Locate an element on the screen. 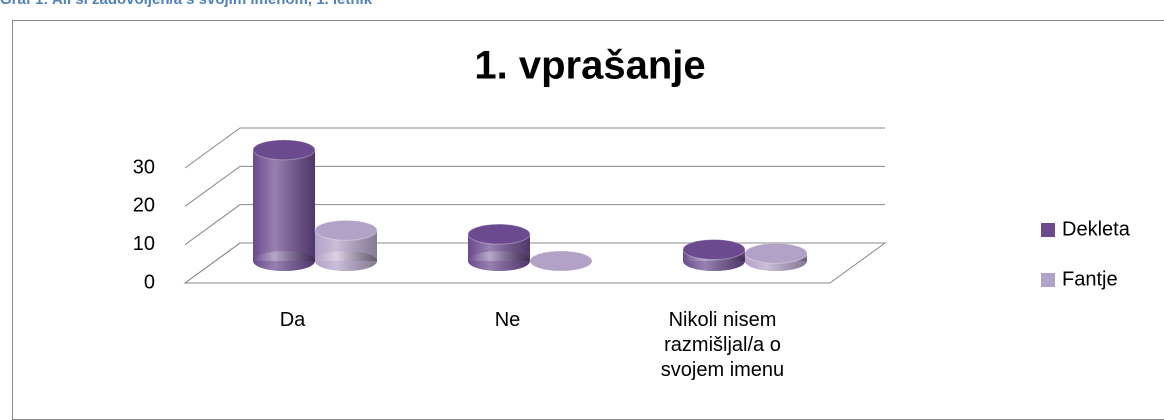 Image resolution: width=1164 pixels, height=420 pixels. y-tick-label: 10 is located at coordinates (144, 244).